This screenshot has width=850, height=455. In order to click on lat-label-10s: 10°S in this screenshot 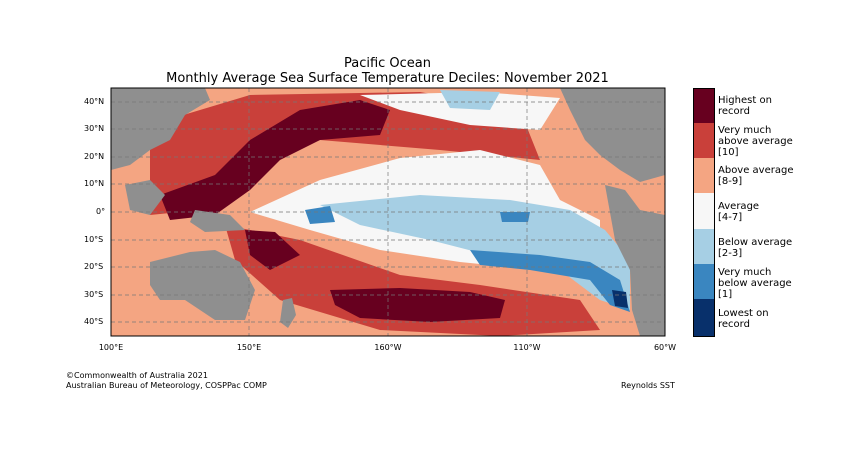, I will do `click(94, 239)`.